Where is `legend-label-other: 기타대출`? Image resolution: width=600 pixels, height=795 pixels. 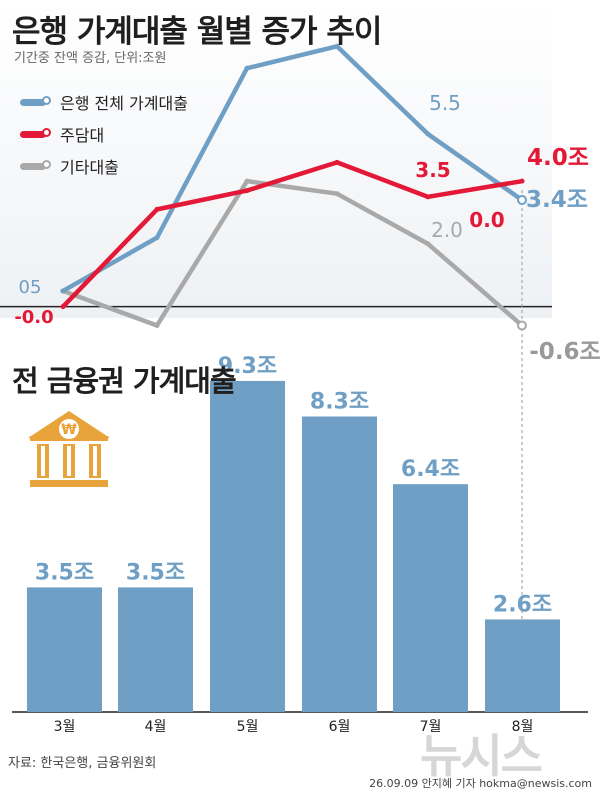 legend-label-other: 기타대출 is located at coordinates (89, 167).